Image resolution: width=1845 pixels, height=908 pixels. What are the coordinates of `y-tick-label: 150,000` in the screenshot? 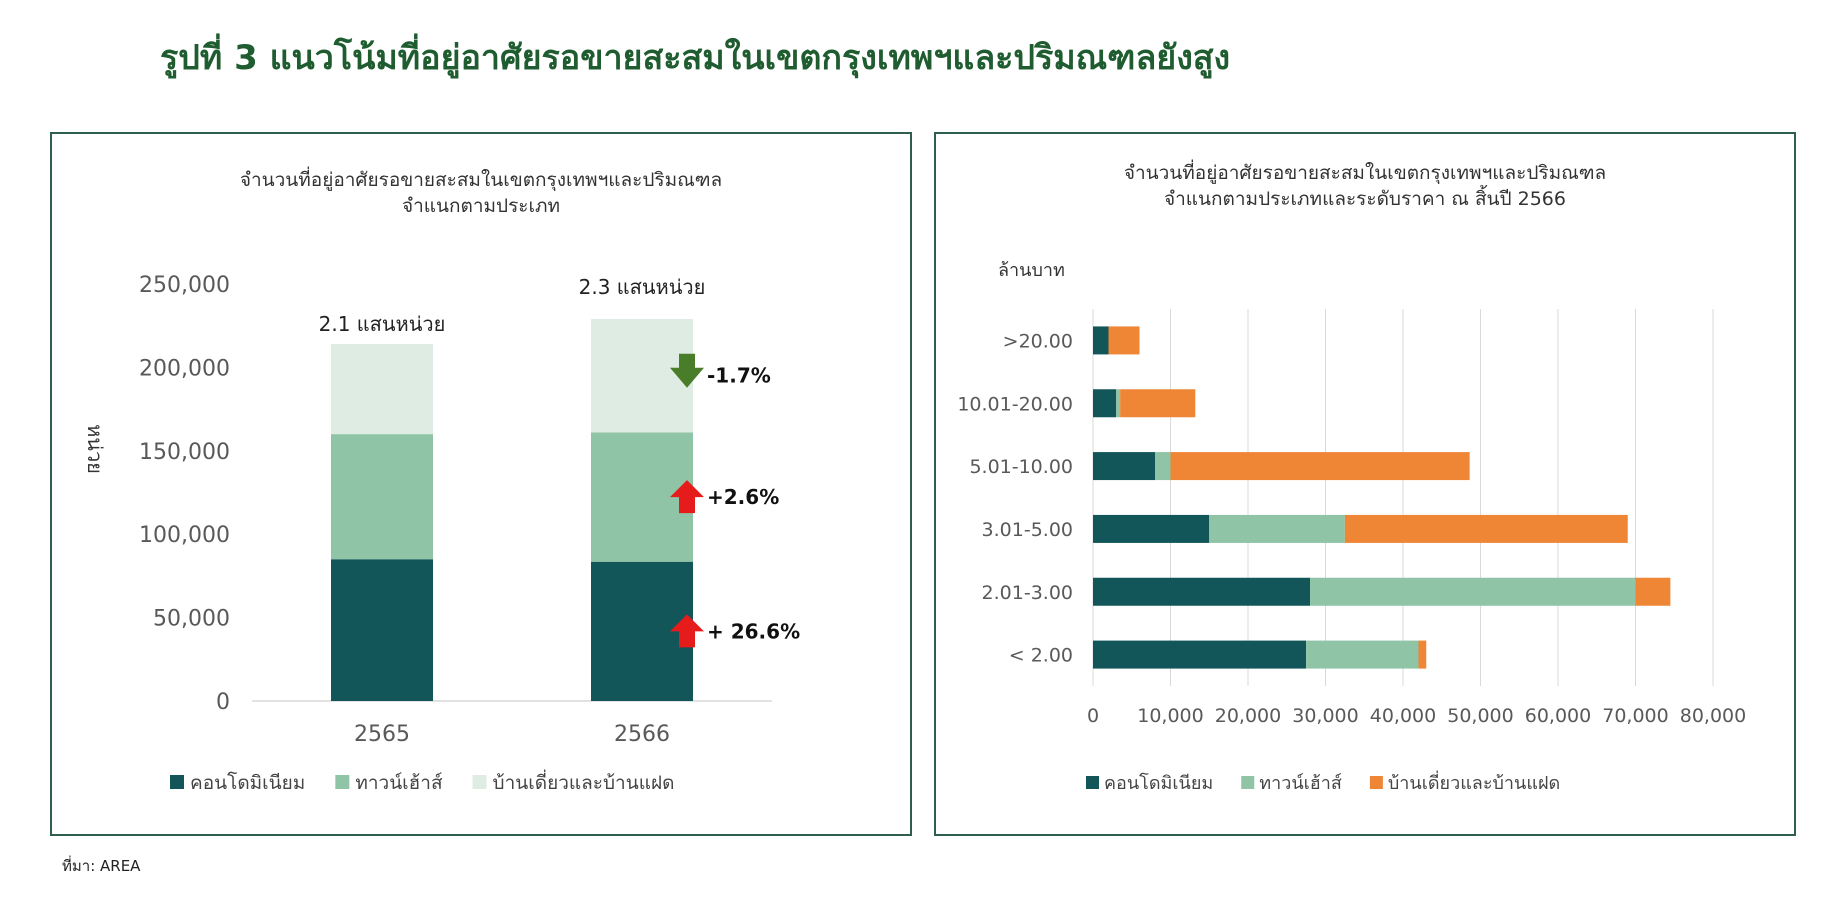 It's located at (184, 452).